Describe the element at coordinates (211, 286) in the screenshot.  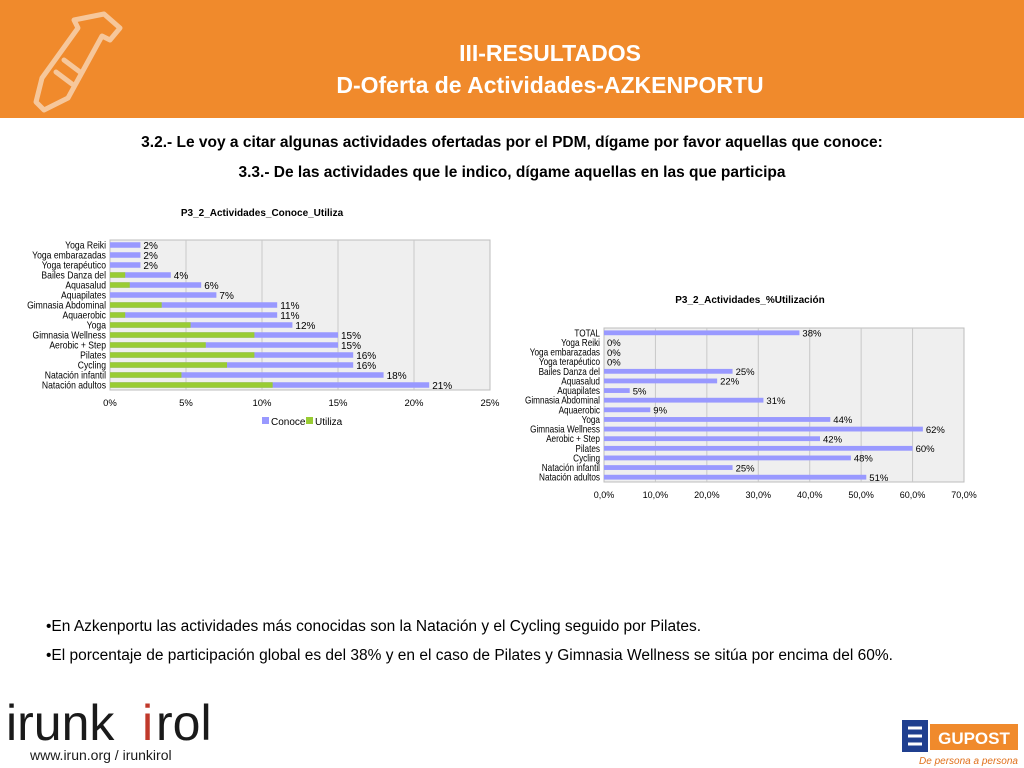
I see `data-label: 6%` at that location.